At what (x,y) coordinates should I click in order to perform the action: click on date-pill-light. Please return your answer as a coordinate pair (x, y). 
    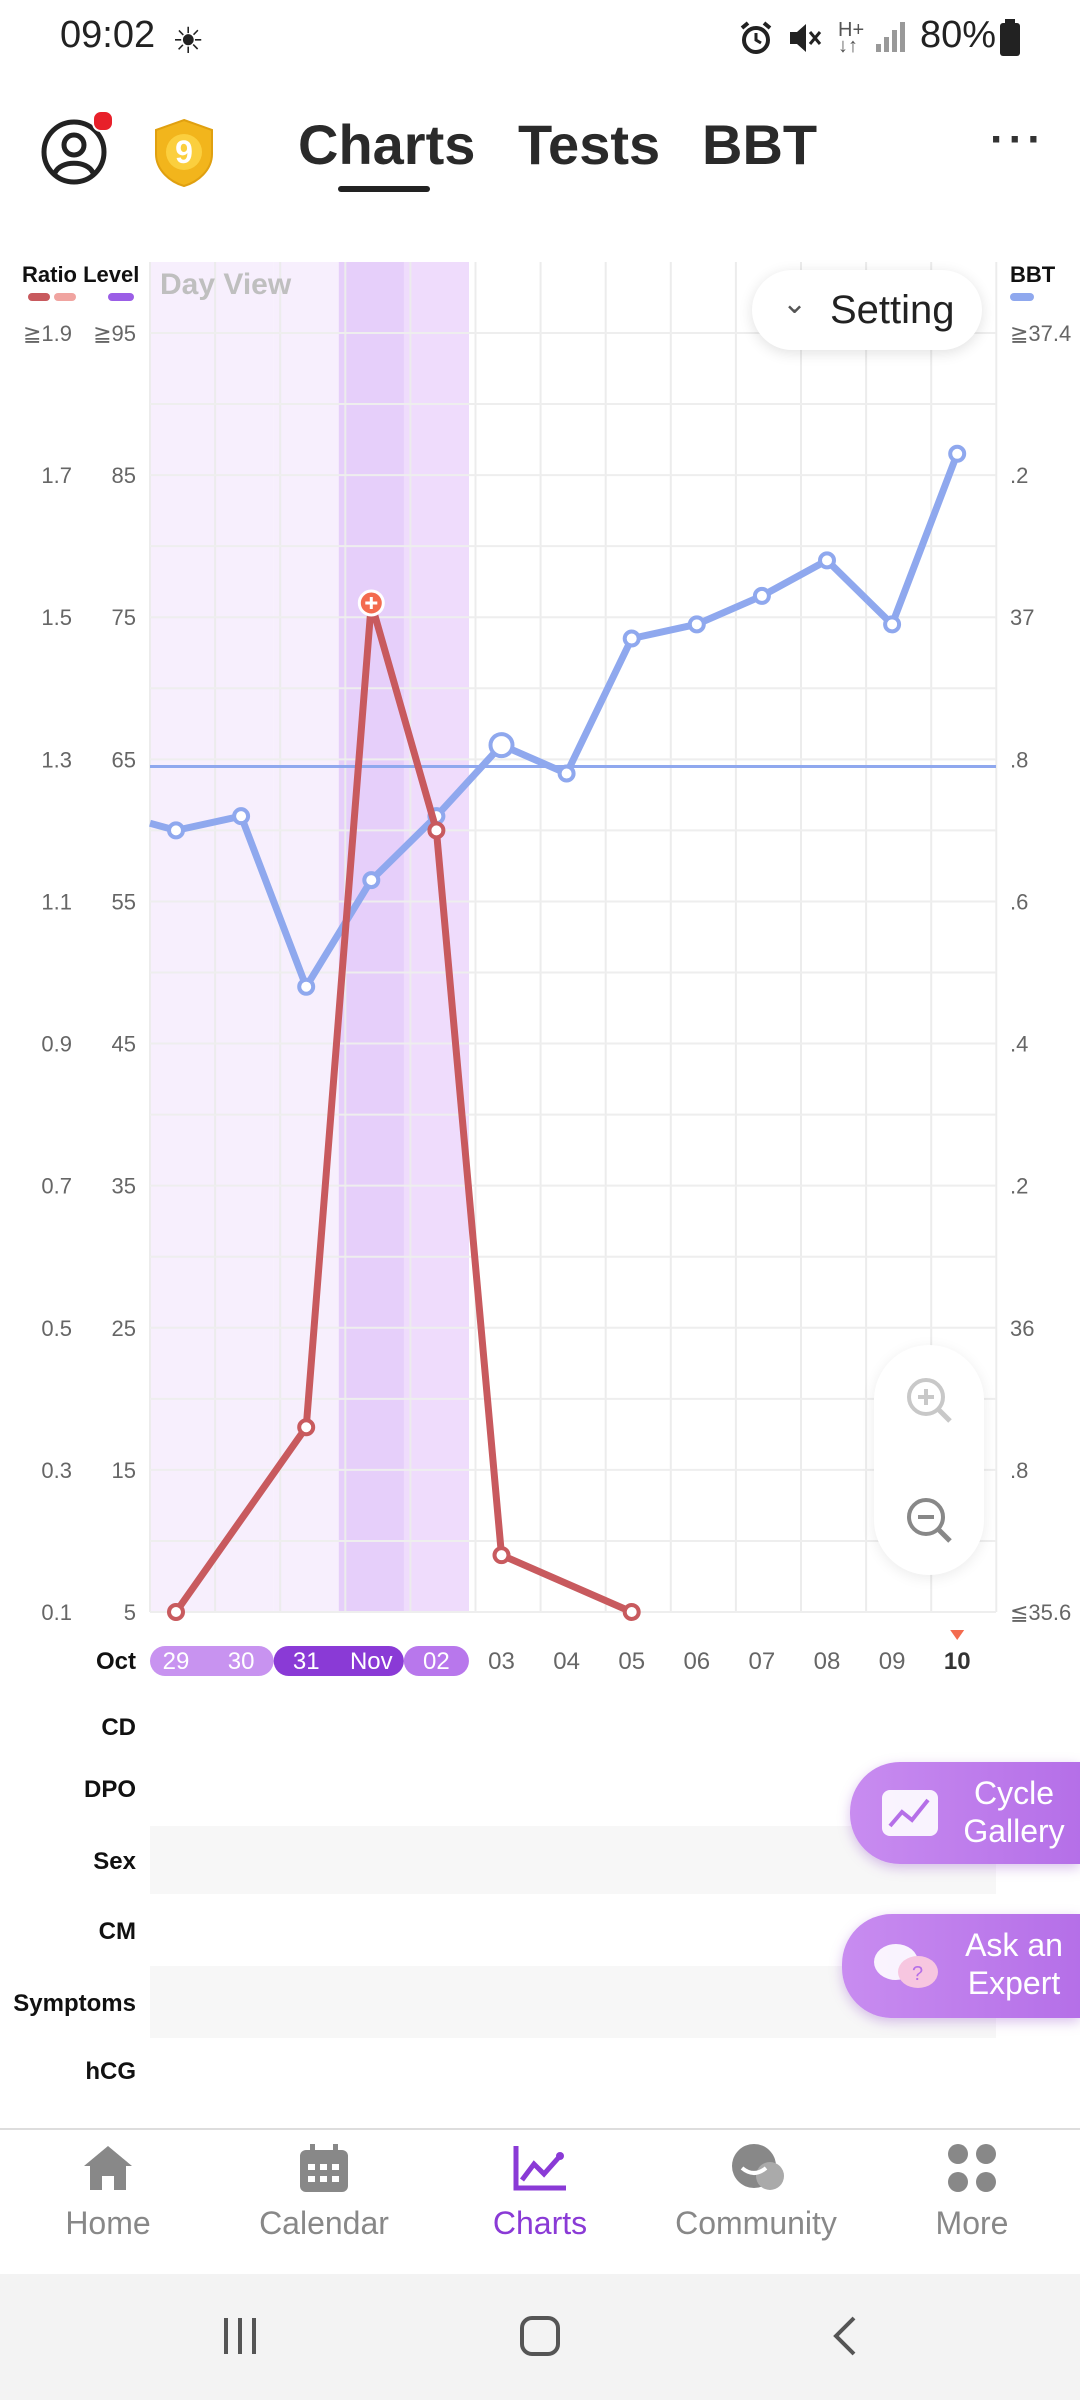
    Looking at the image, I should click on (212, 1661).